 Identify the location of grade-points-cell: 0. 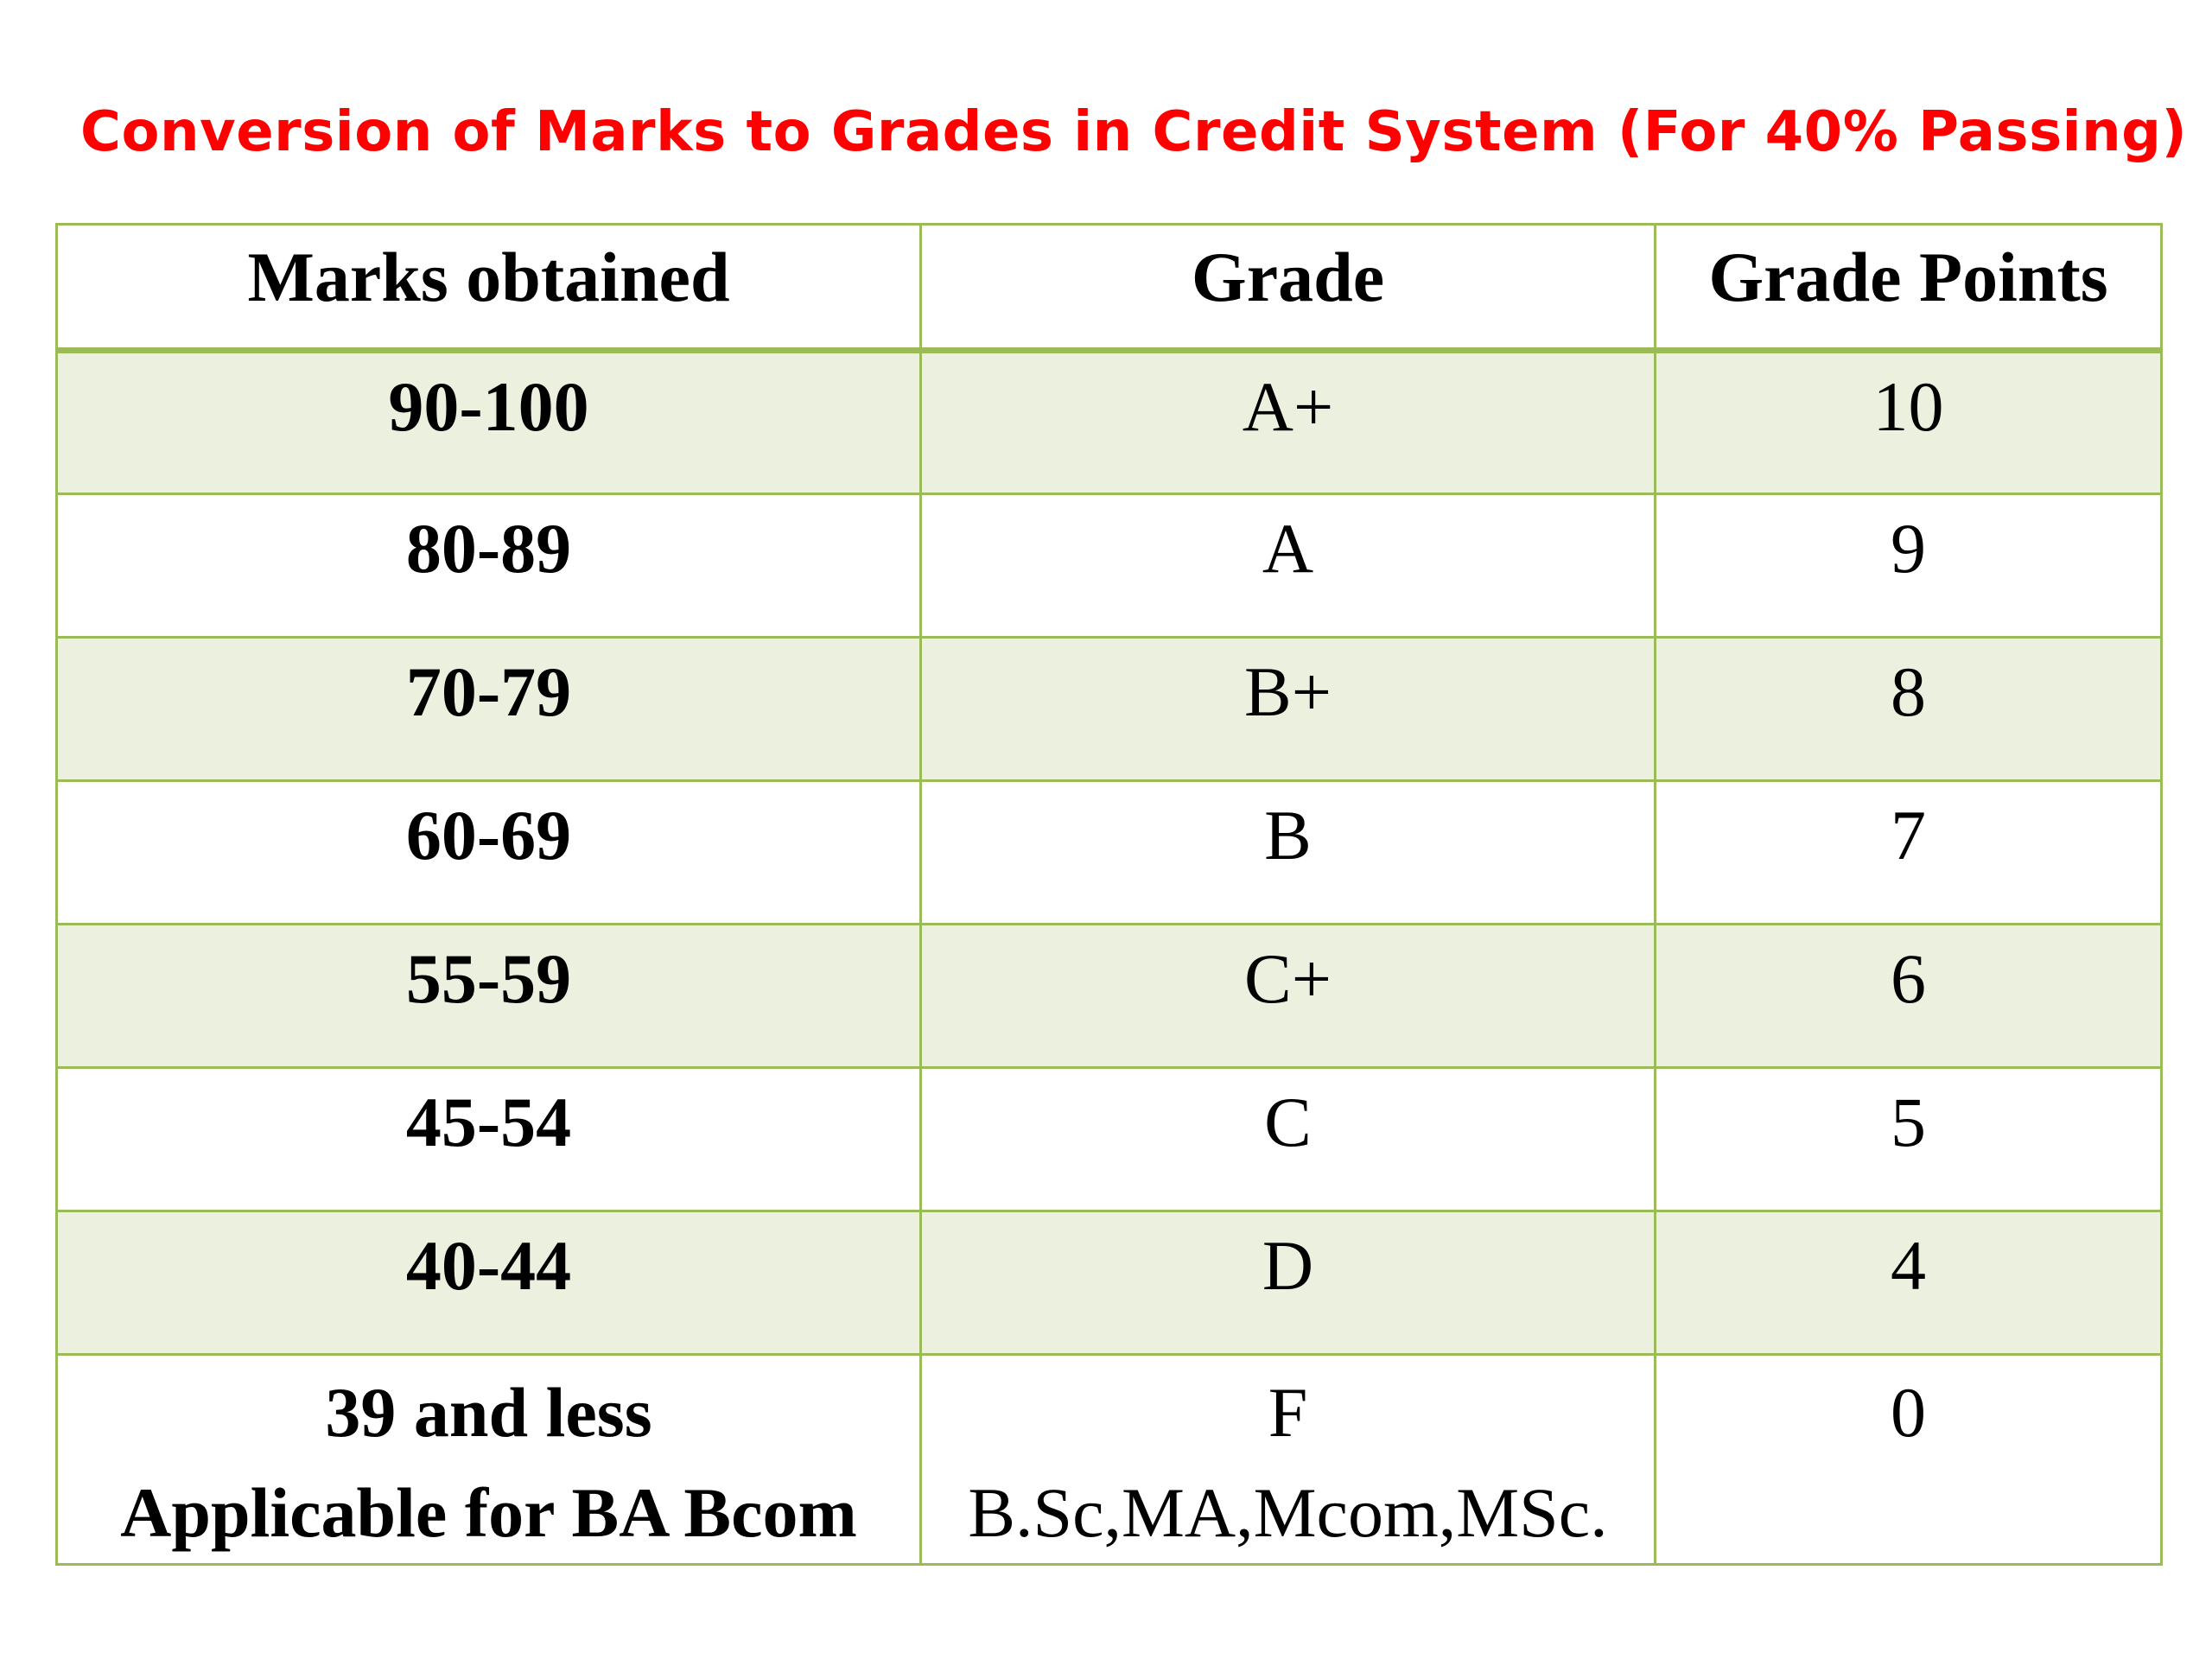
(1908, 1459).